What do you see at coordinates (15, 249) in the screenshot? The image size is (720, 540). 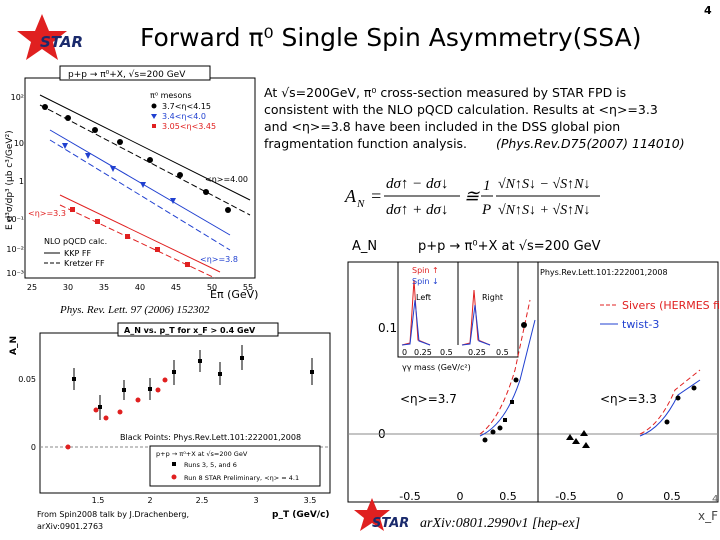 I see `y-tick-label: 10⁻²` at bounding box center [15, 249].